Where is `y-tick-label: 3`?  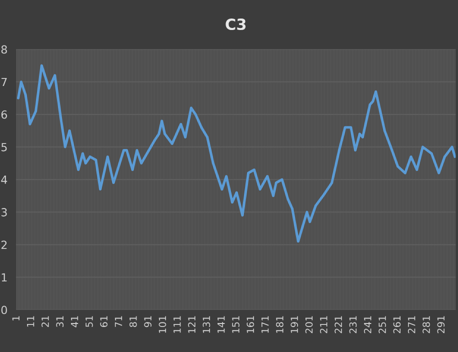
y-tick-label: 3 is located at coordinates (4, 212).